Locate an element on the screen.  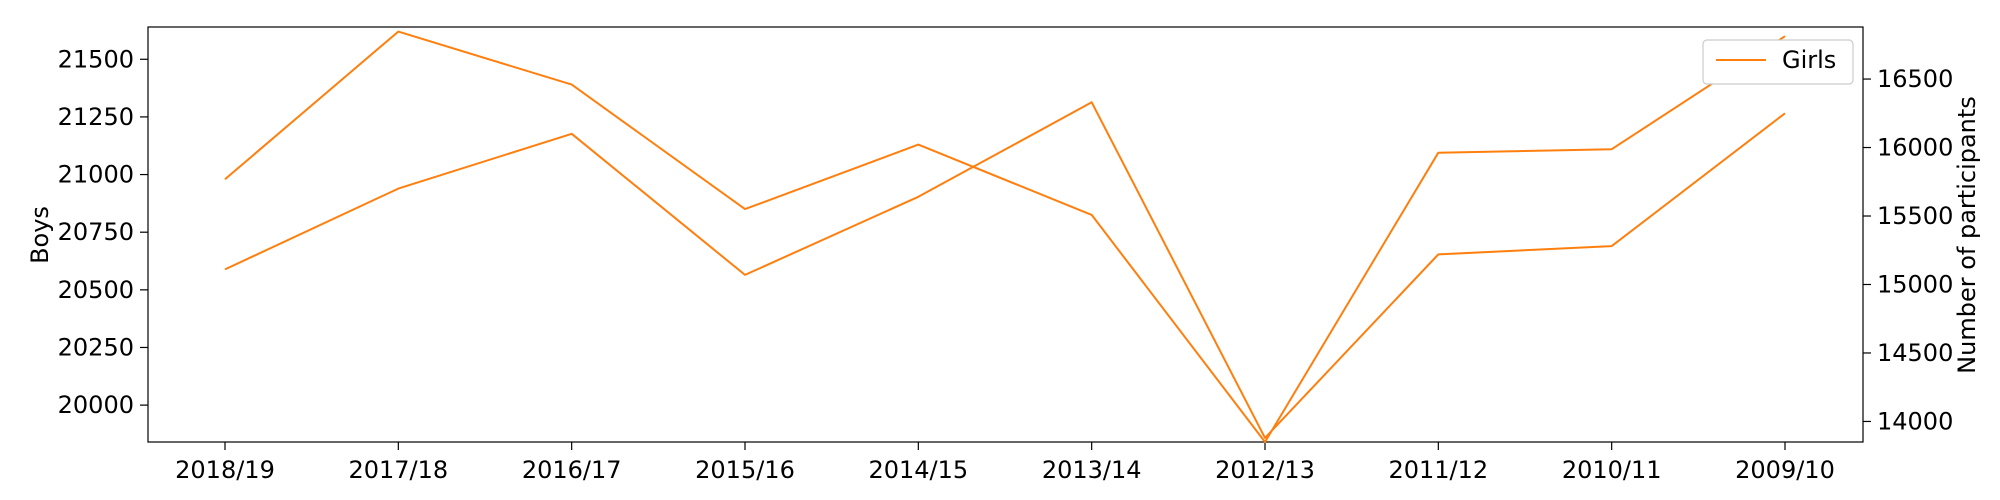
x-tick-label: 2010/11 is located at coordinates (1612, 470).